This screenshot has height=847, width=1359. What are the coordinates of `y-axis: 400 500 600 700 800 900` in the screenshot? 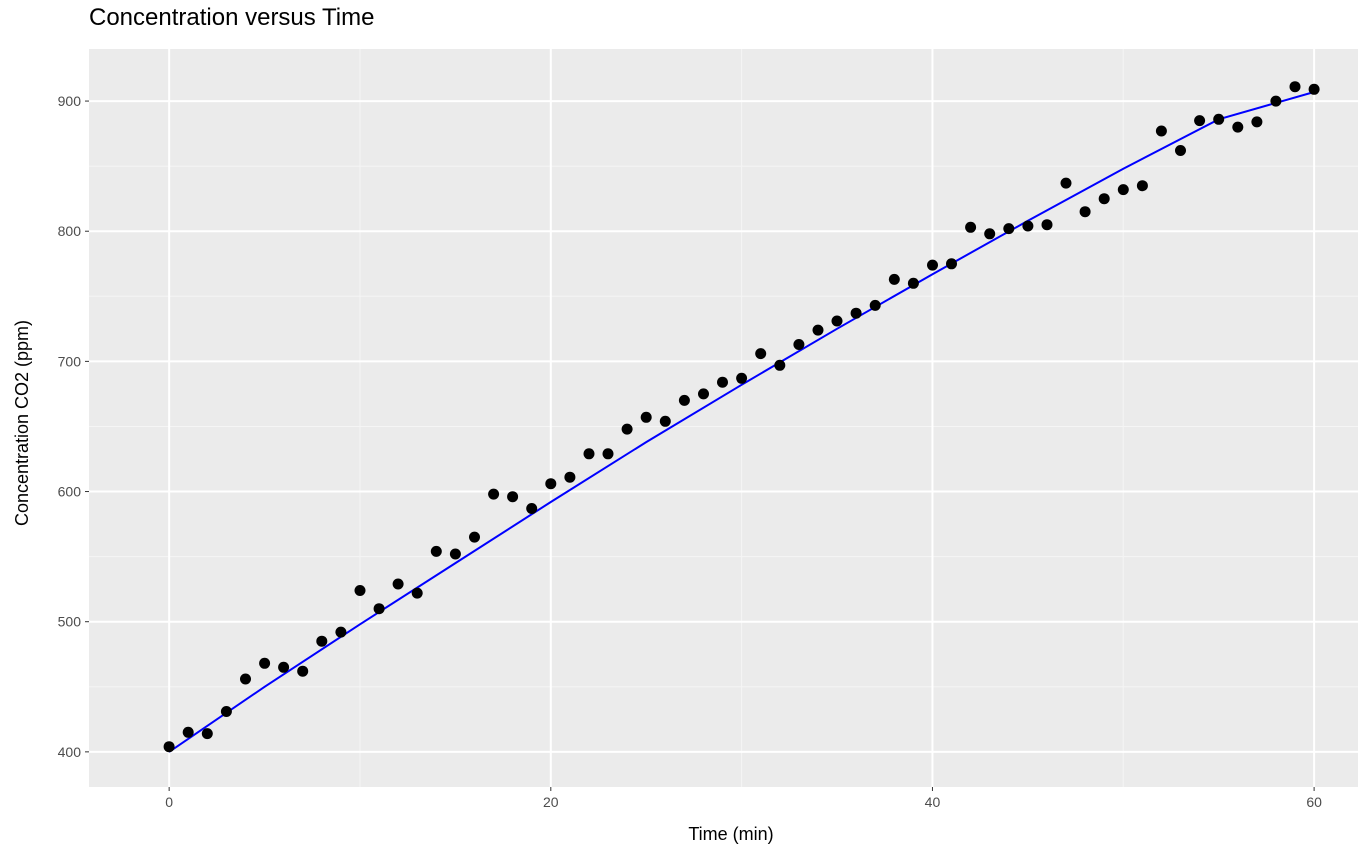 It's located at (73, 426).